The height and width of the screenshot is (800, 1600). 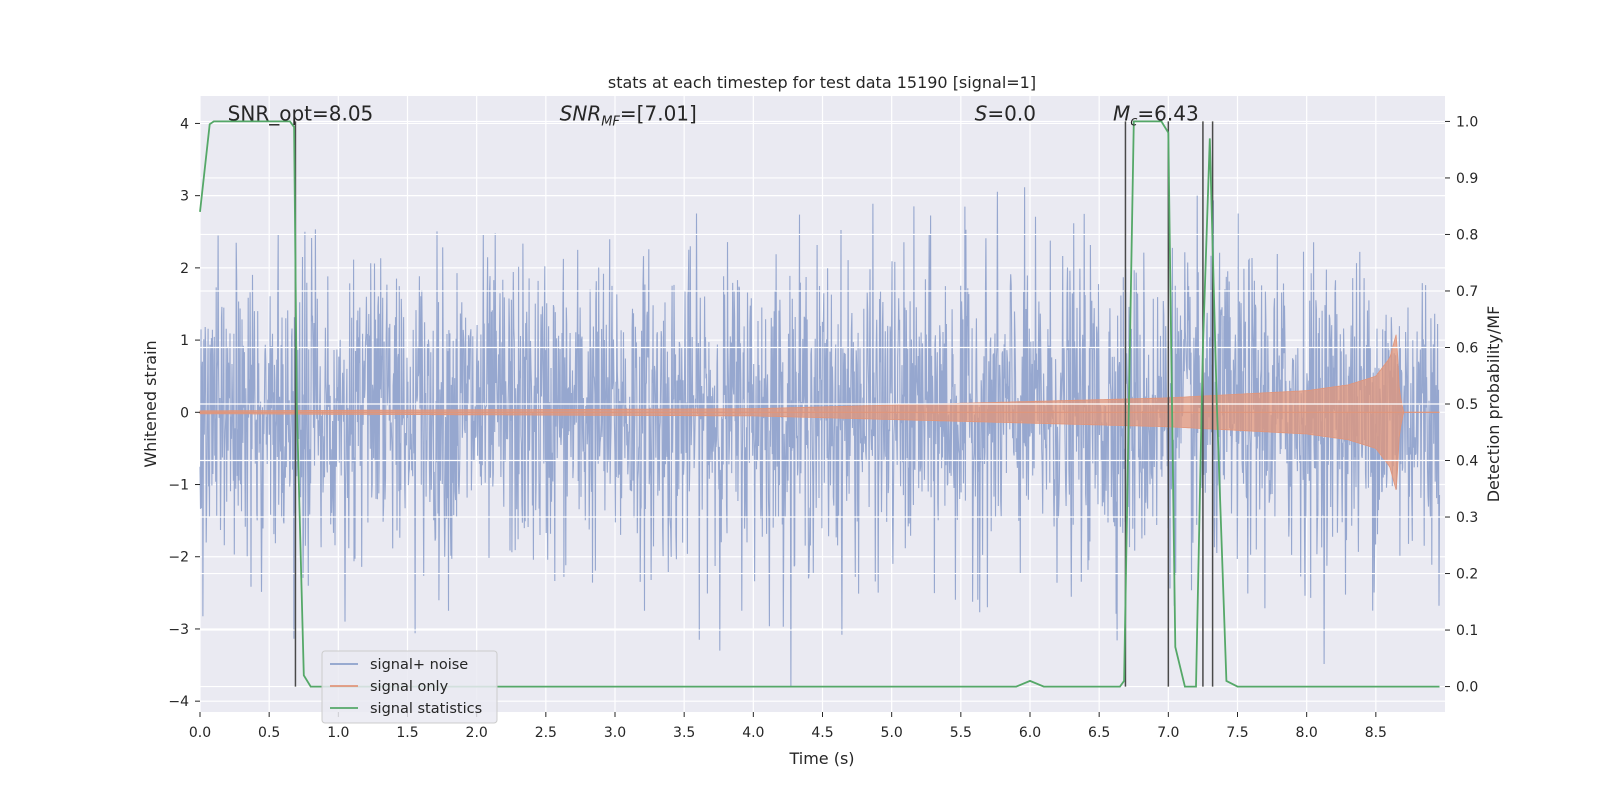 What do you see at coordinates (178, 630) in the screenshot?
I see `y-left-tick-label: −3` at bounding box center [178, 630].